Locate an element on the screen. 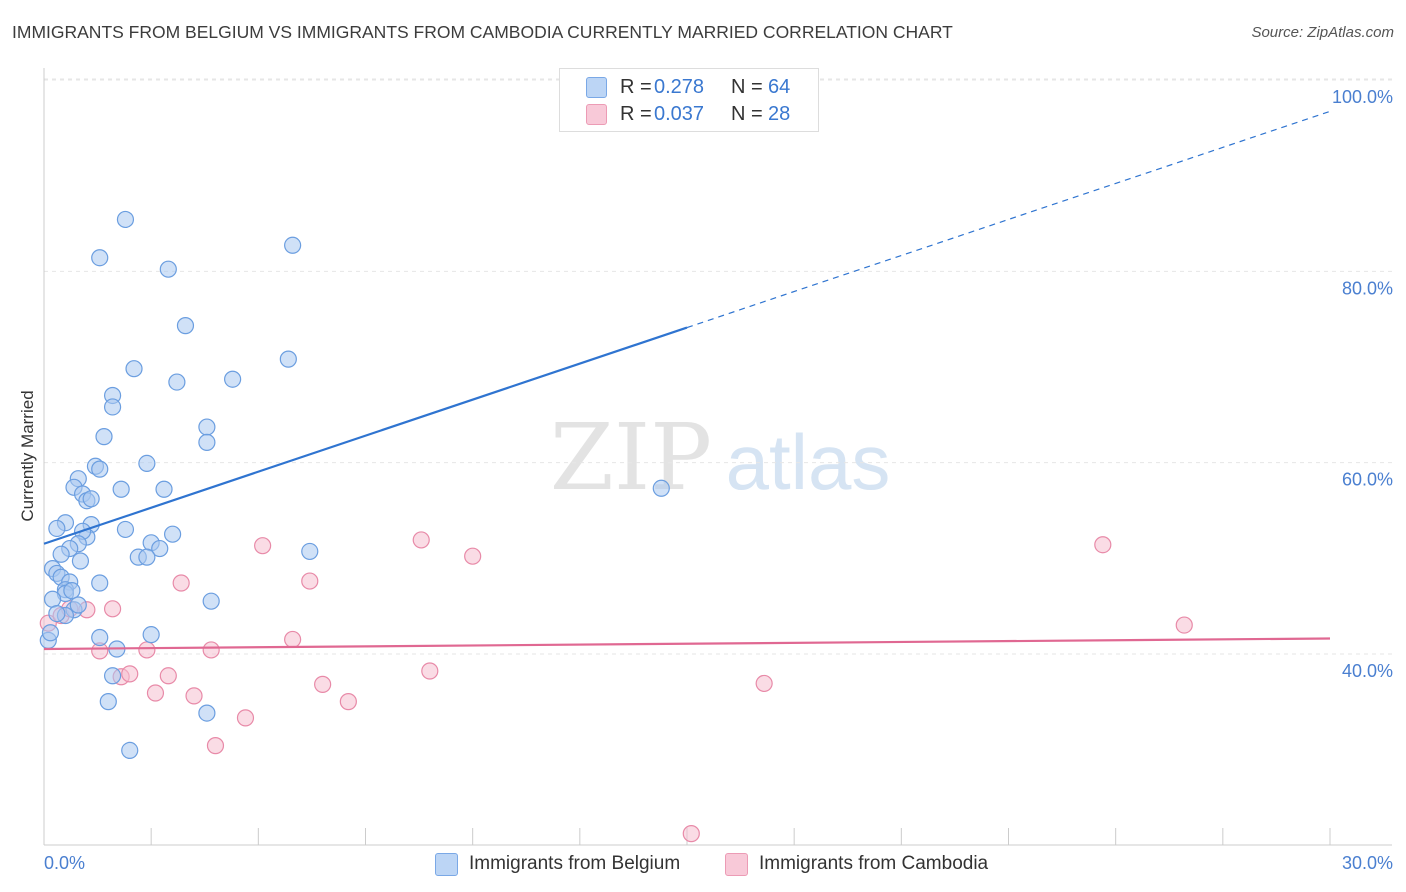 The image size is (1406, 892). y-tick-label-40: 40.0% is located at coordinates (1367, 671).